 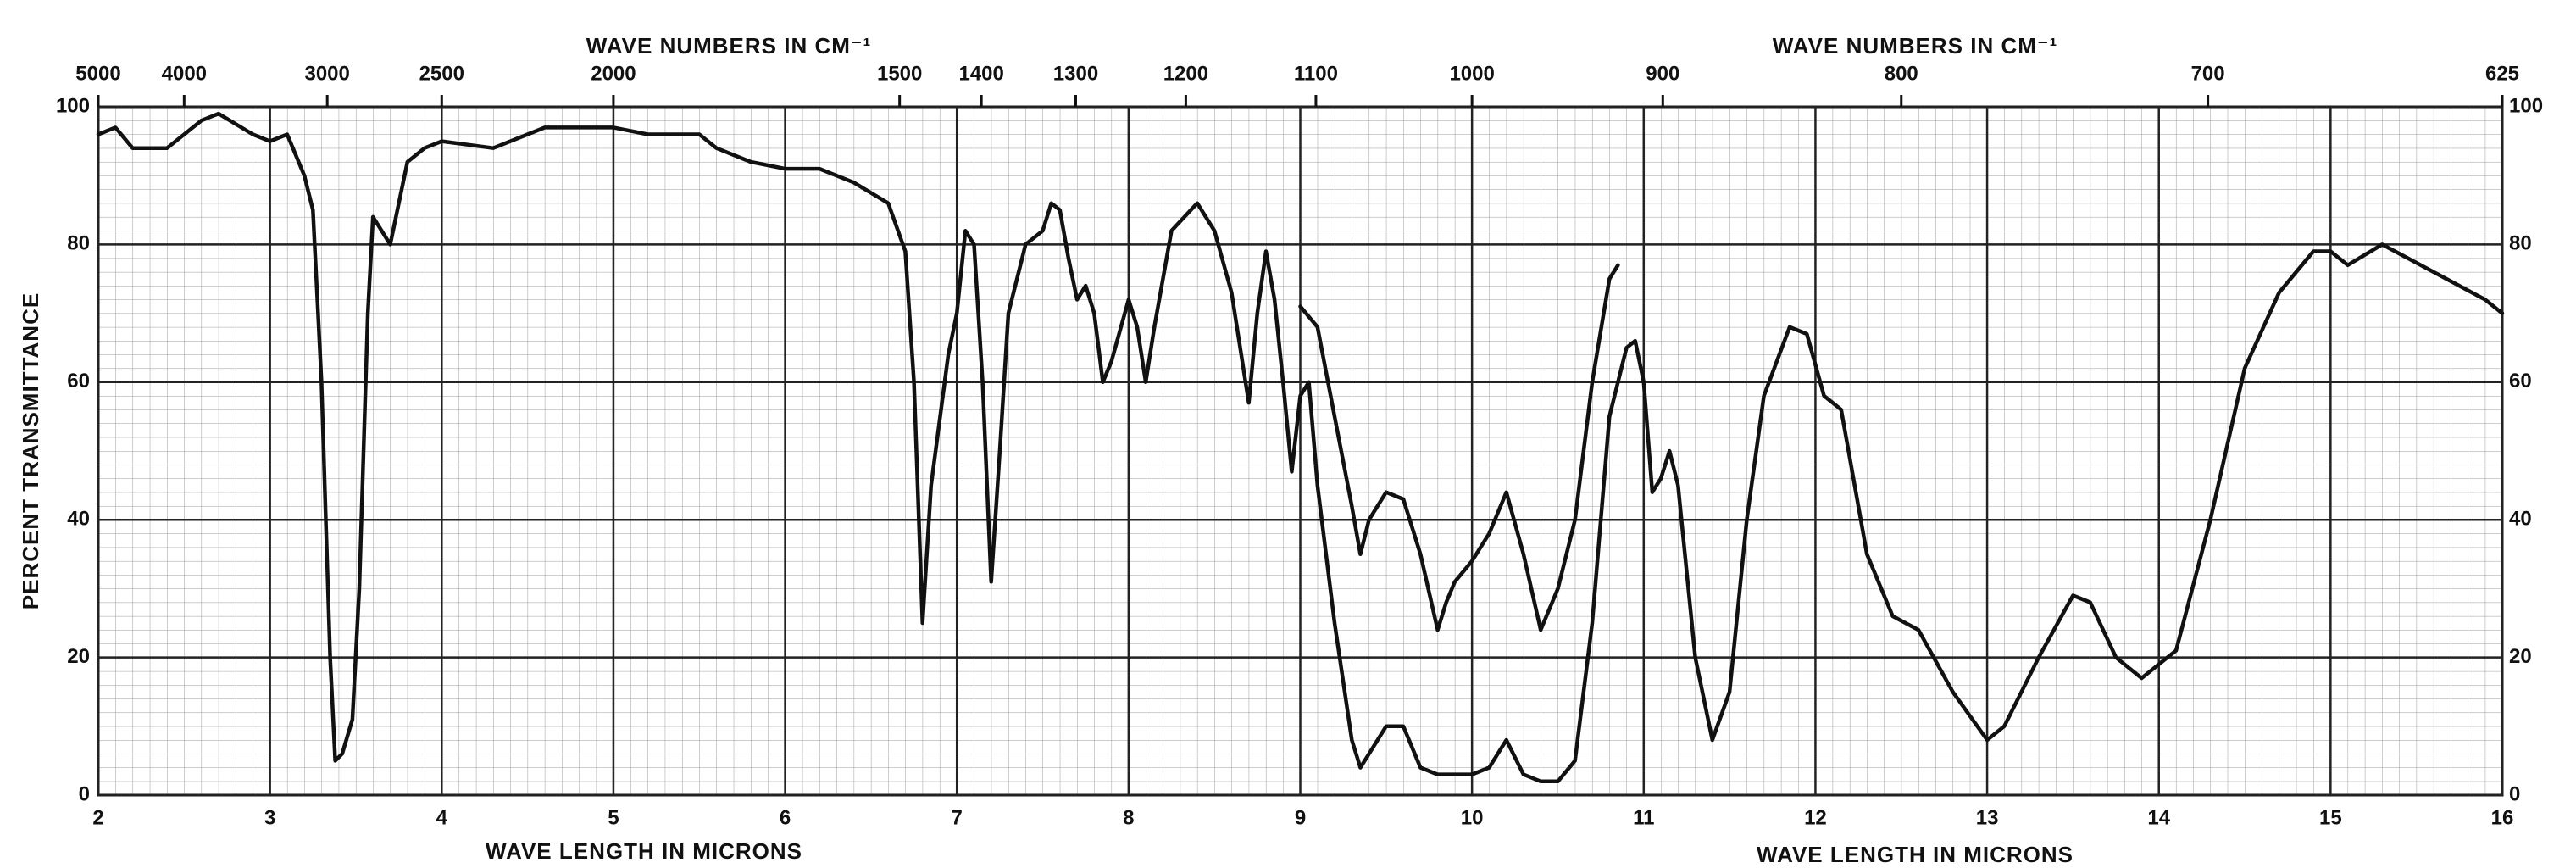 What do you see at coordinates (97, 73) in the screenshot?
I see `top-tick-label: 5000` at bounding box center [97, 73].